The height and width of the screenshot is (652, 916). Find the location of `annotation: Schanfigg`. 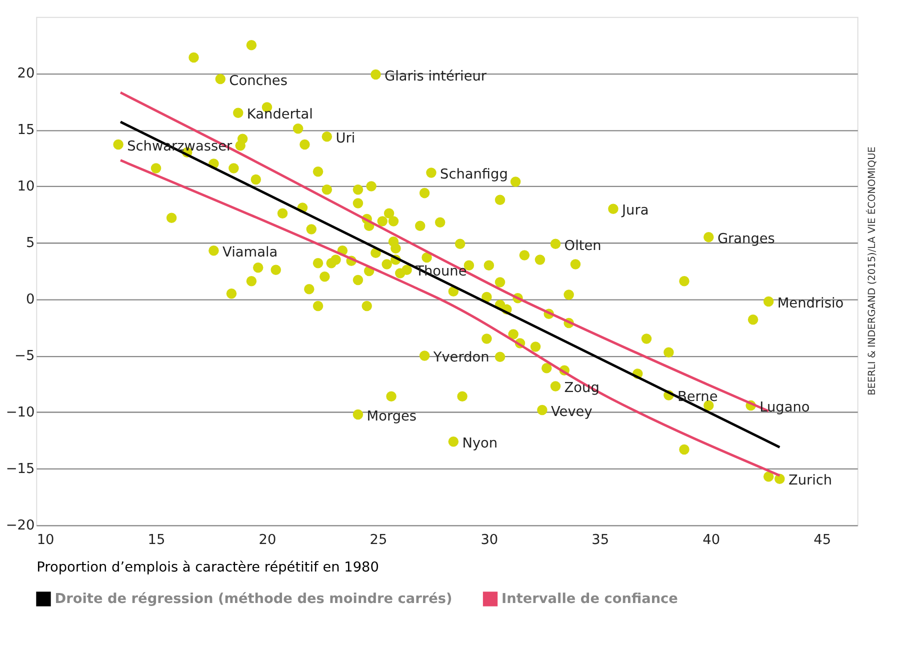

annotation: Schanfigg is located at coordinates (474, 174).